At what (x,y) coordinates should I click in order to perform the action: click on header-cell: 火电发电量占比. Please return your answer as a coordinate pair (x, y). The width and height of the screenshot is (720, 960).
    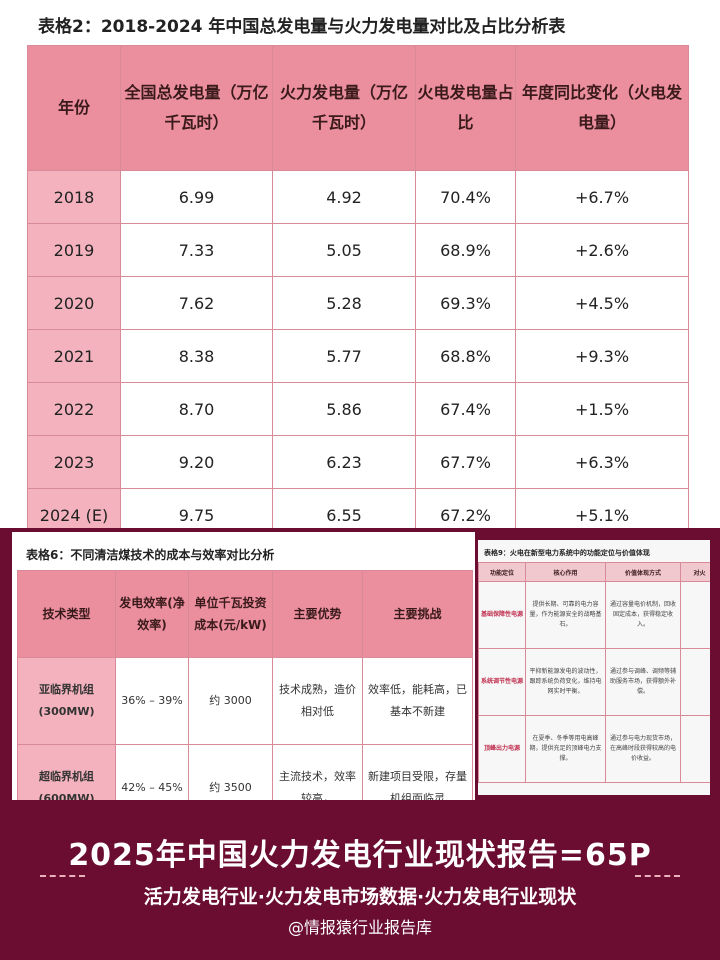
    Looking at the image, I should click on (465, 108).